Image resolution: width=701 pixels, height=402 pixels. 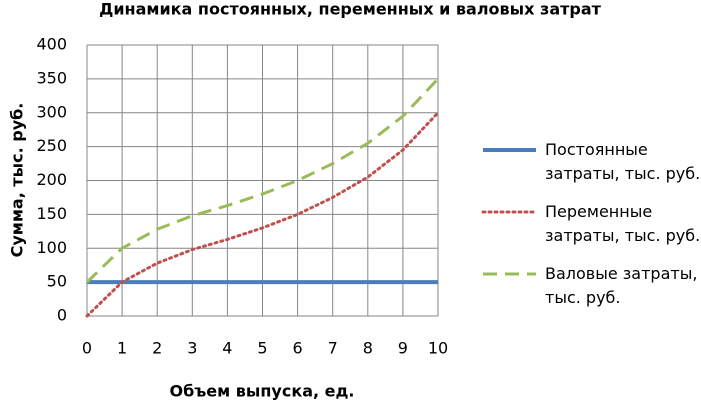 I want to click on x-axis-label: Объем выпуска, ед., so click(x=261, y=391).